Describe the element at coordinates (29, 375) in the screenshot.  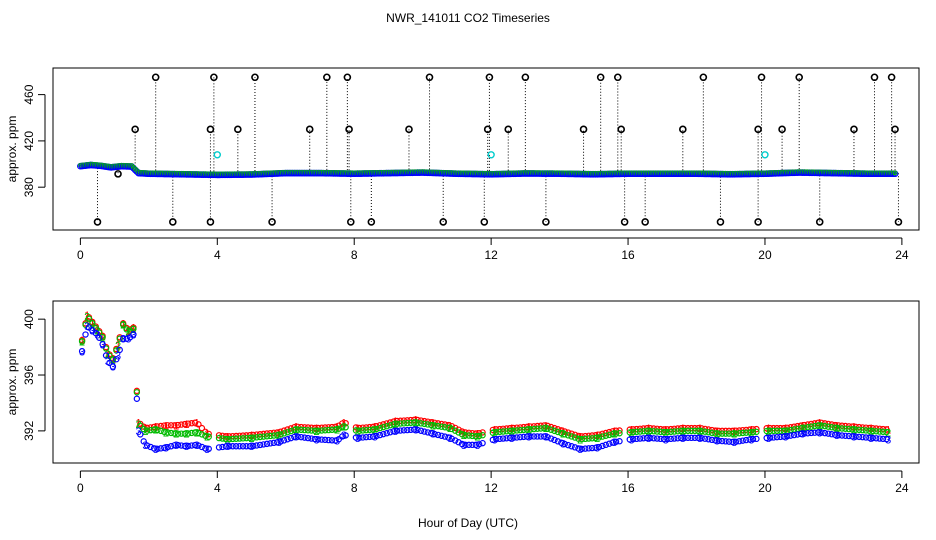
I see `bottom-y-tick-label: 396` at that location.